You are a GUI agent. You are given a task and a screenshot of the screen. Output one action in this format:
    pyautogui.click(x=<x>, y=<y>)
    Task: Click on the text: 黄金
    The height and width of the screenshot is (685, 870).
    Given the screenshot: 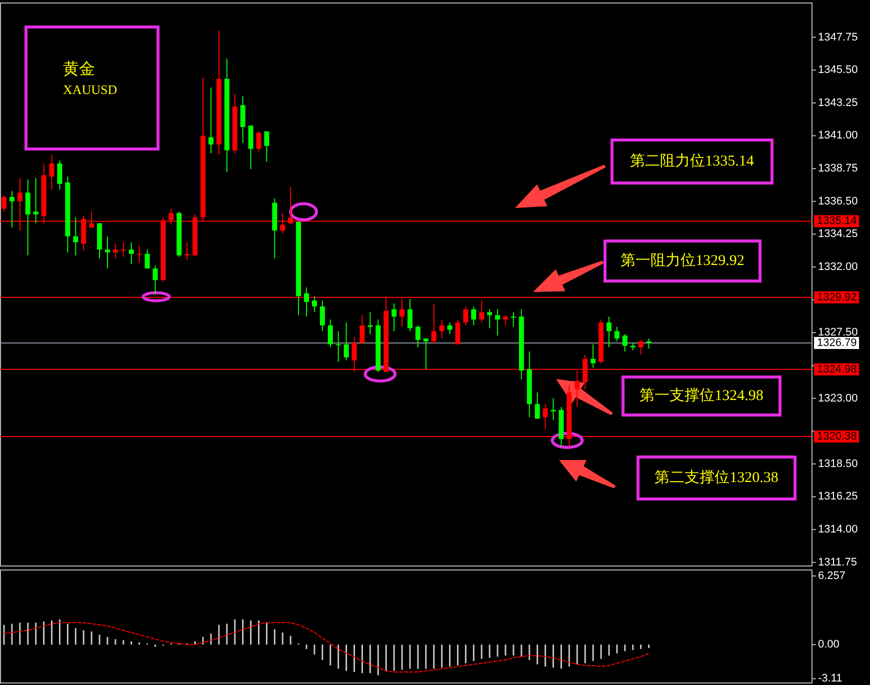 What is the action you would take?
    pyautogui.click(x=79, y=69)
    